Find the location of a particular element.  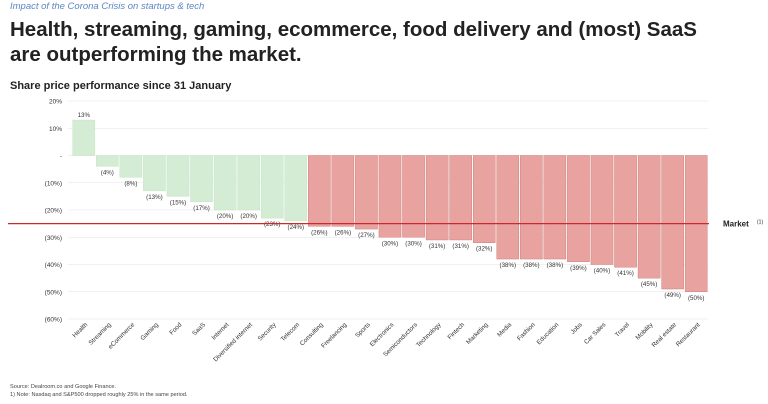

x-category-label: Marketing is located at coordinates (477, 333).